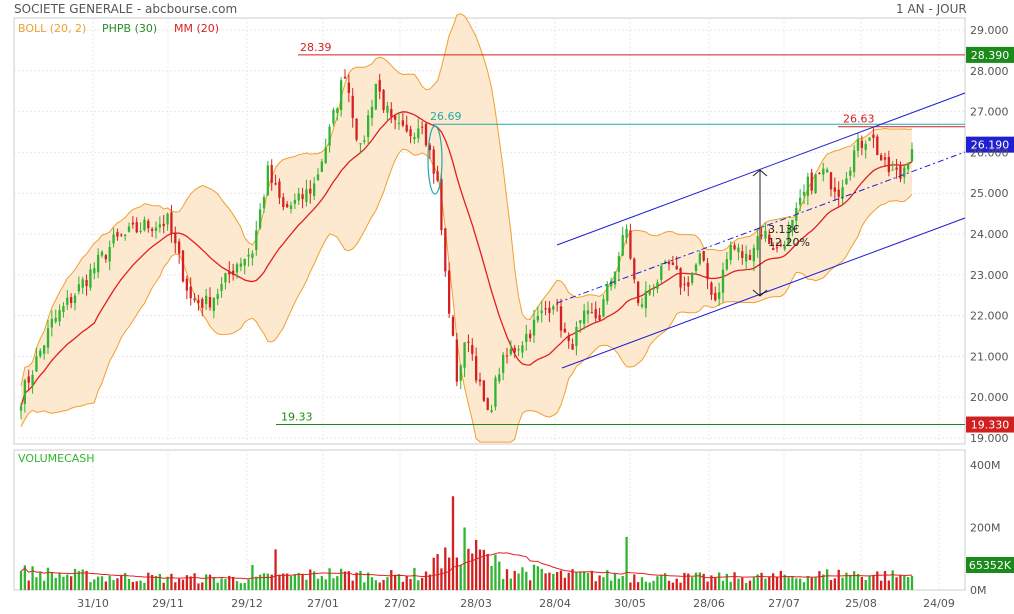  Describe the element at coordinates (990, 55) in the screenshot. I see `high-badge: 28.390` at that location.